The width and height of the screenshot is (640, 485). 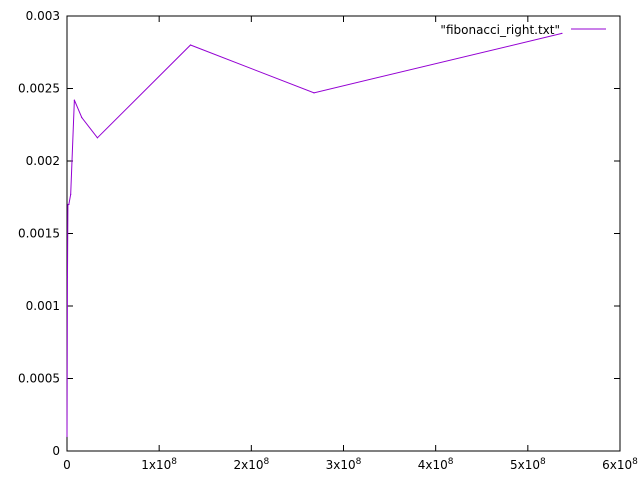 What do you see at coordinates (43, 161) in the screenshot?
I see `y-tick-label: 0.002` at bounding box center [43, 161].